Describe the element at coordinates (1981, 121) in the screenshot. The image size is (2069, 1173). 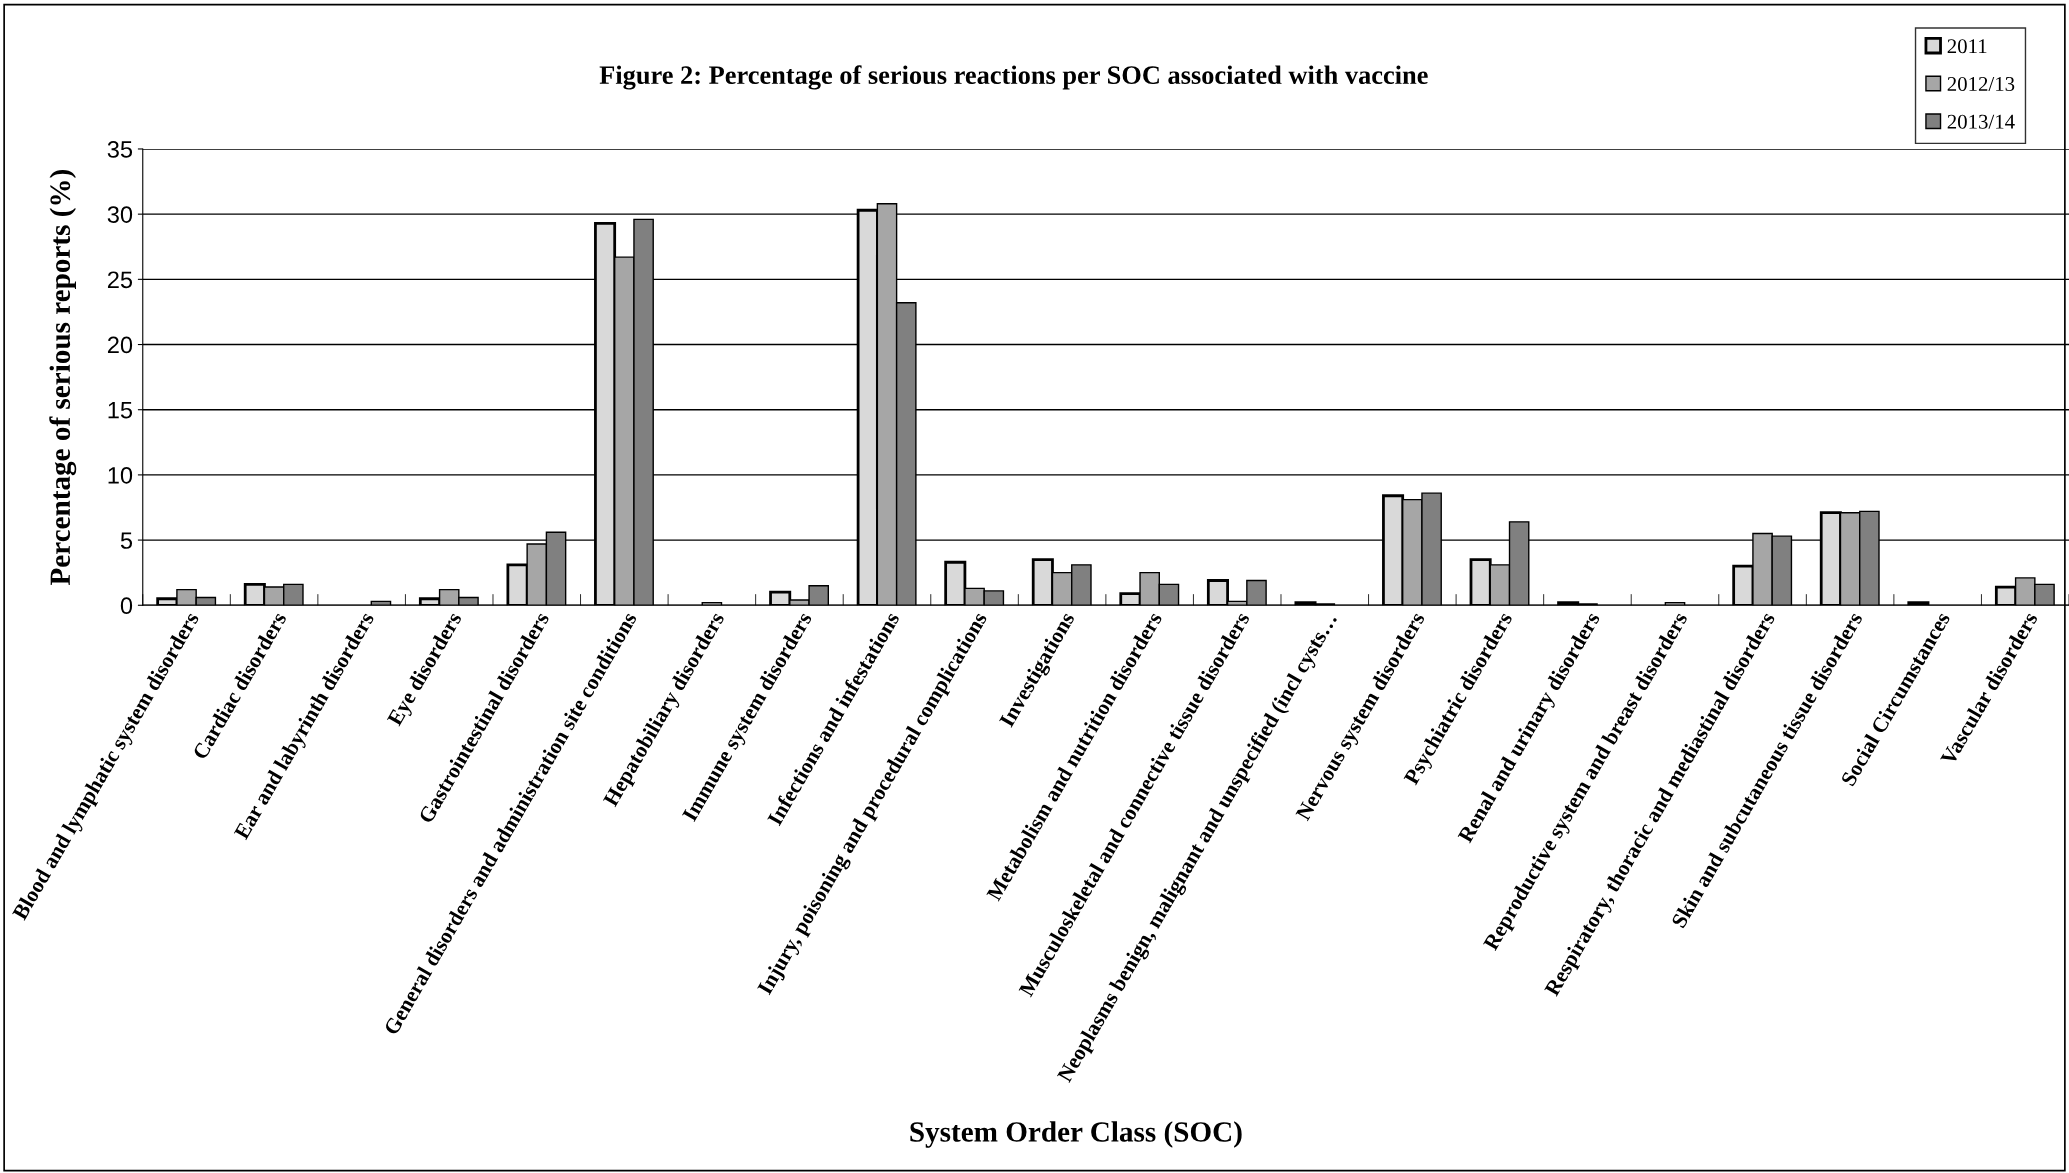
I see `legend-label: 2013/14` at that location.